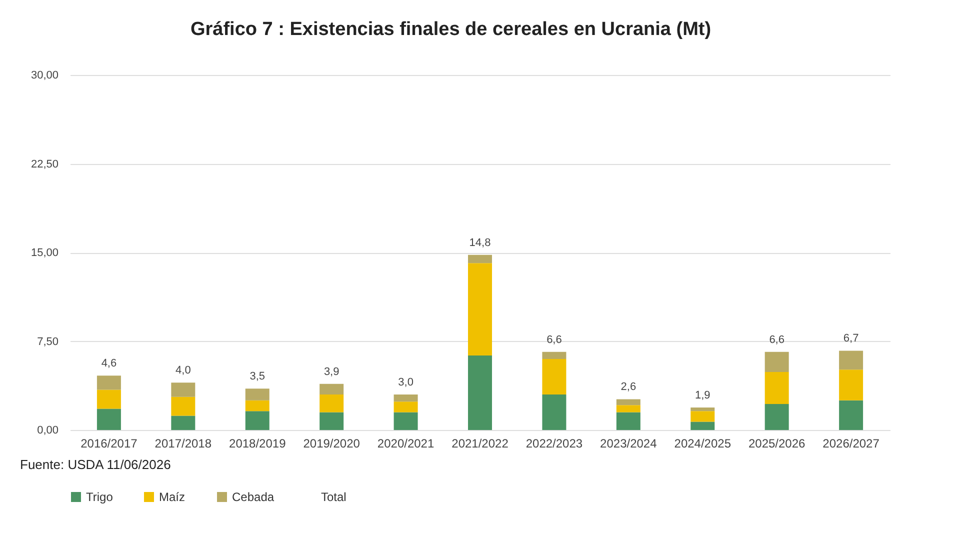 This screenshot has height=560, width=980. I want to click on x-tick-label: 2026/2027, so click(851, 443).